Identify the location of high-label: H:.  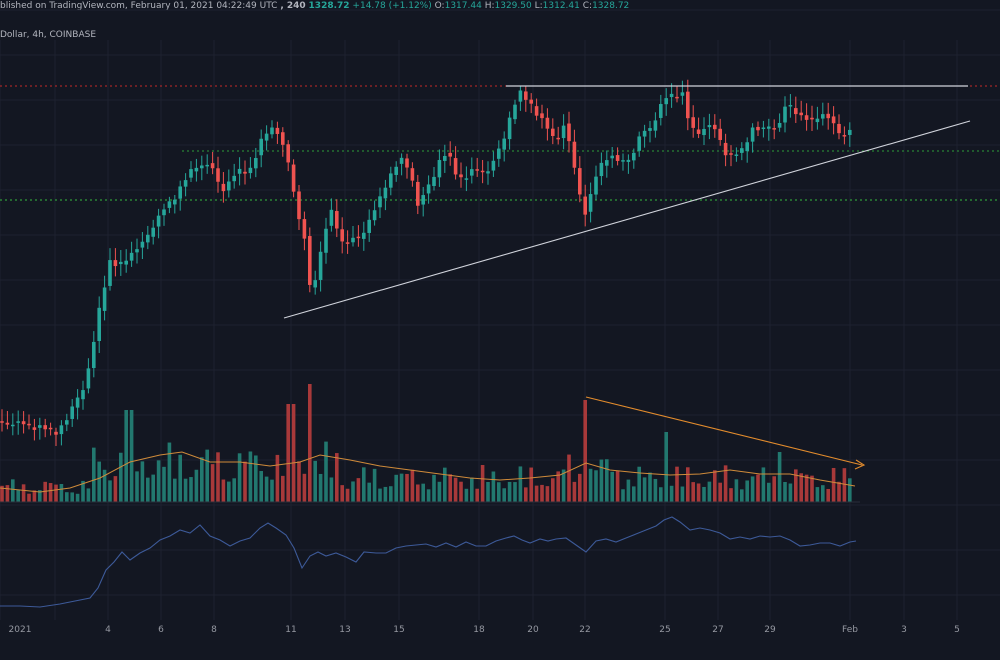
(489, 6).